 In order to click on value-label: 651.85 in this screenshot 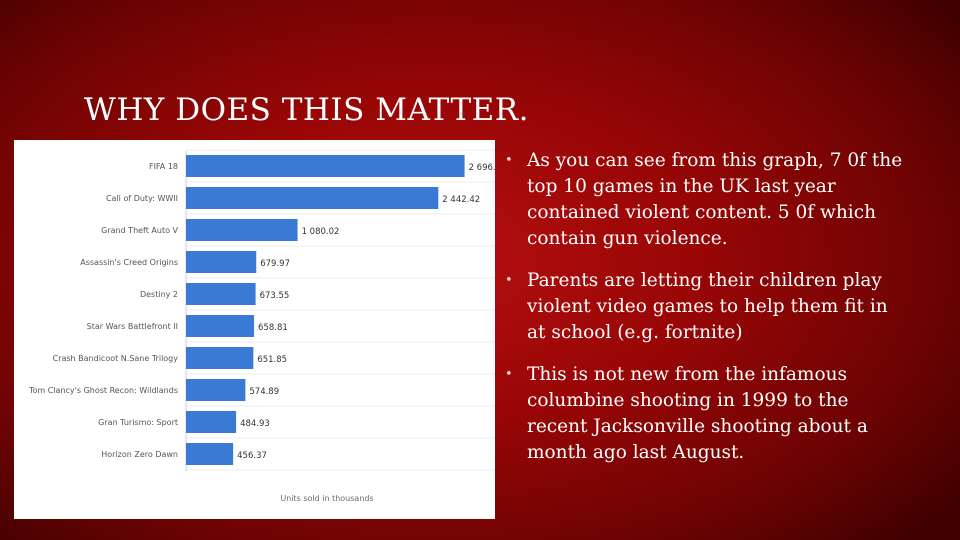, I will do `click(272, 360)`.